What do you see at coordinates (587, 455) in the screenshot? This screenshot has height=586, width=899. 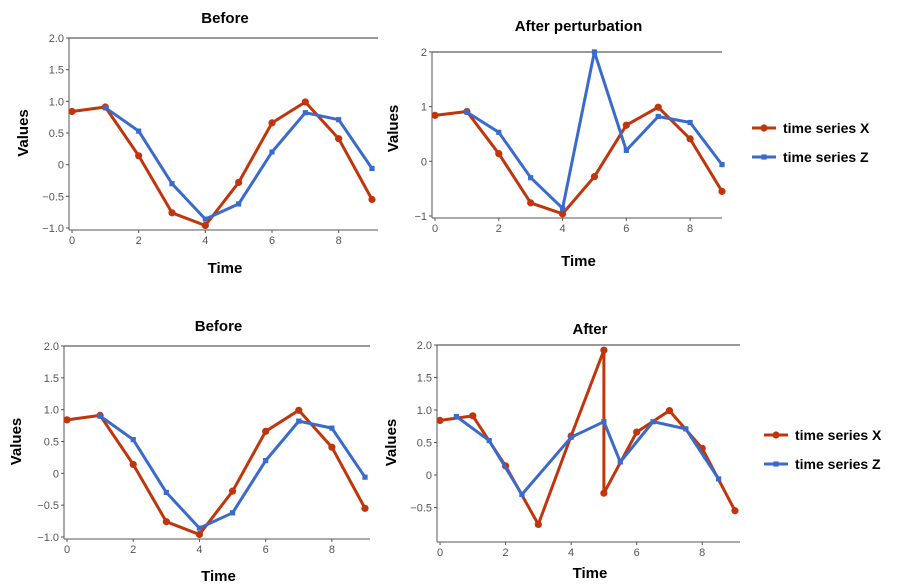 I see `series-line-z` at bounding box center [587, 455].